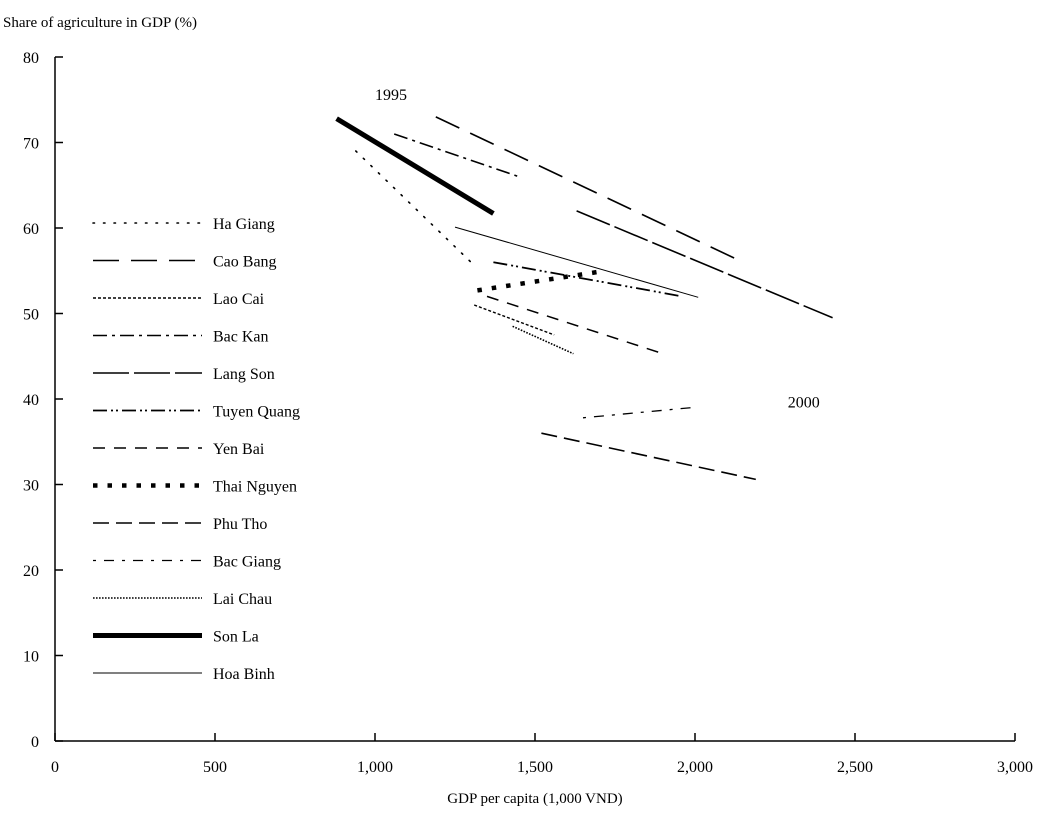 The height and width of the screenshot is (823, 1051). Describe the element at coordinates (256, 412) in the screenshot. I see `legend-label-tuyen-quang: Tuyen Quang` at that location.